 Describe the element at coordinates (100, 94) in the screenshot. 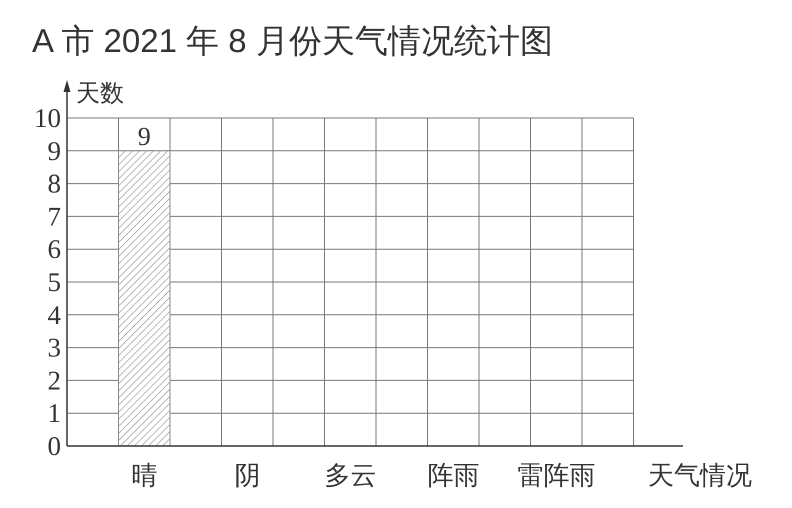

I see `y-axis-title: 天数` at that location.